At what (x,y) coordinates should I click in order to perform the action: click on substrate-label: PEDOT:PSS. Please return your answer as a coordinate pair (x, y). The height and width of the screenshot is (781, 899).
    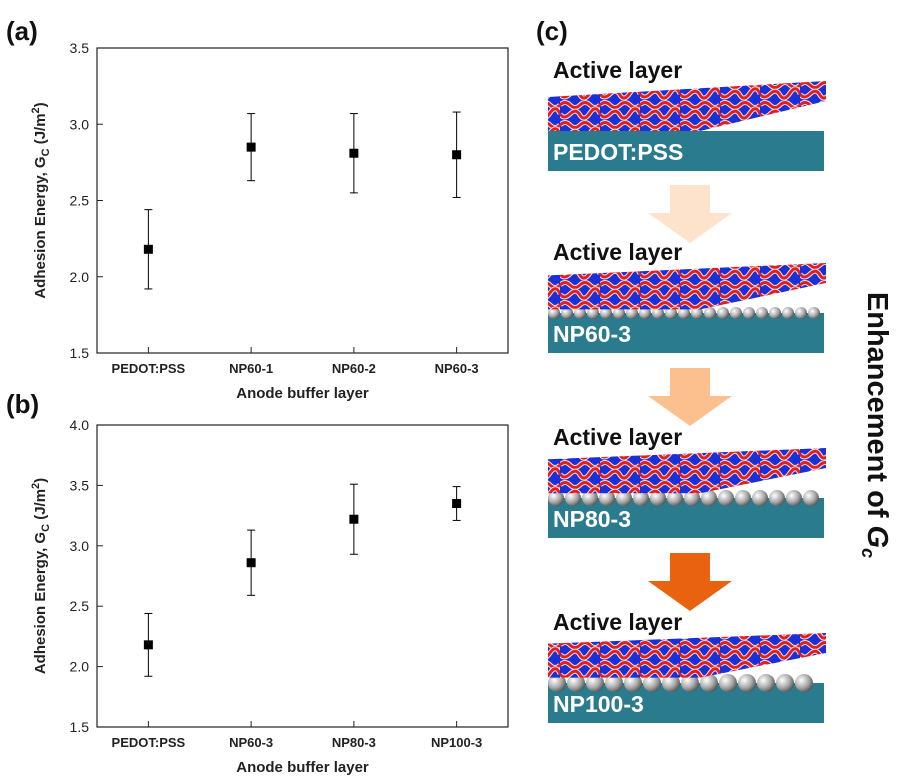
    Looking at the image, I should click on (618, 152).